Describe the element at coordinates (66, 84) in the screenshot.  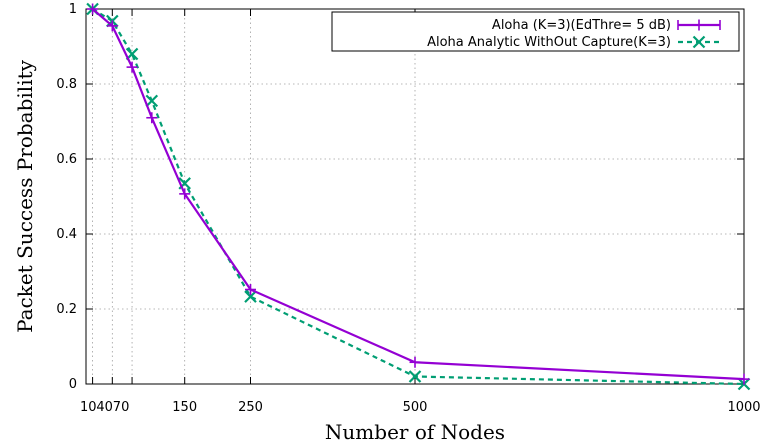
I see `y-tick-label: 0.8` at that location.